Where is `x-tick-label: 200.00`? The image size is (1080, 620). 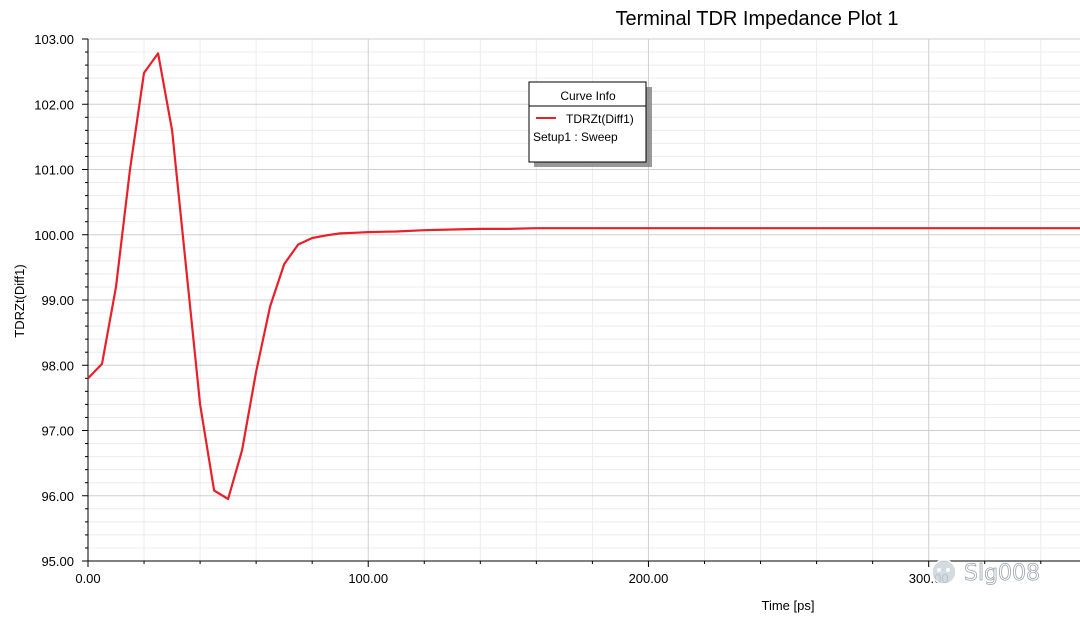
x-tick-label: 200.00 is located at coordinates (649, 578).